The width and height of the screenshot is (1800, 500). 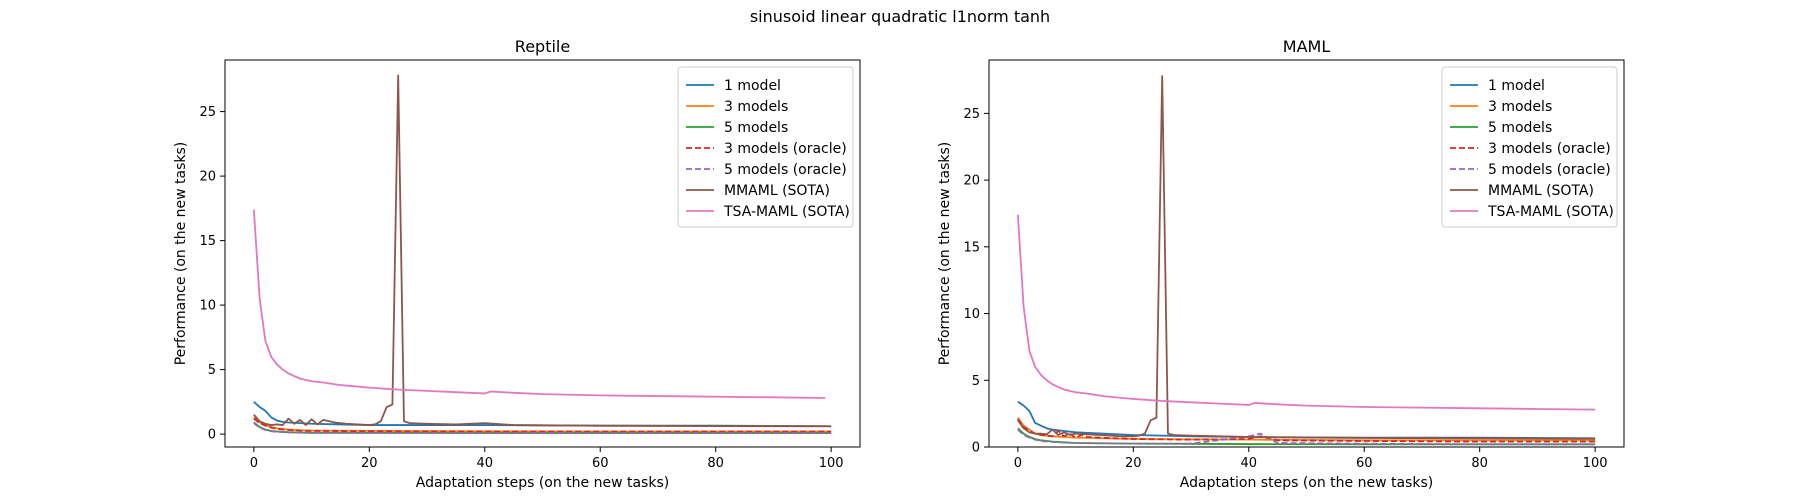 I want to click on series-line-1-model, so click(x=1306, y=420).